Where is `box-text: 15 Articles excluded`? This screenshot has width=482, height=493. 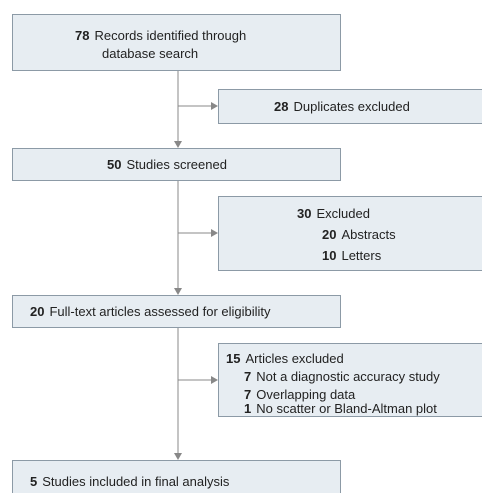
box-text: 15 Articles excluded is located at coordinates (285, 358).